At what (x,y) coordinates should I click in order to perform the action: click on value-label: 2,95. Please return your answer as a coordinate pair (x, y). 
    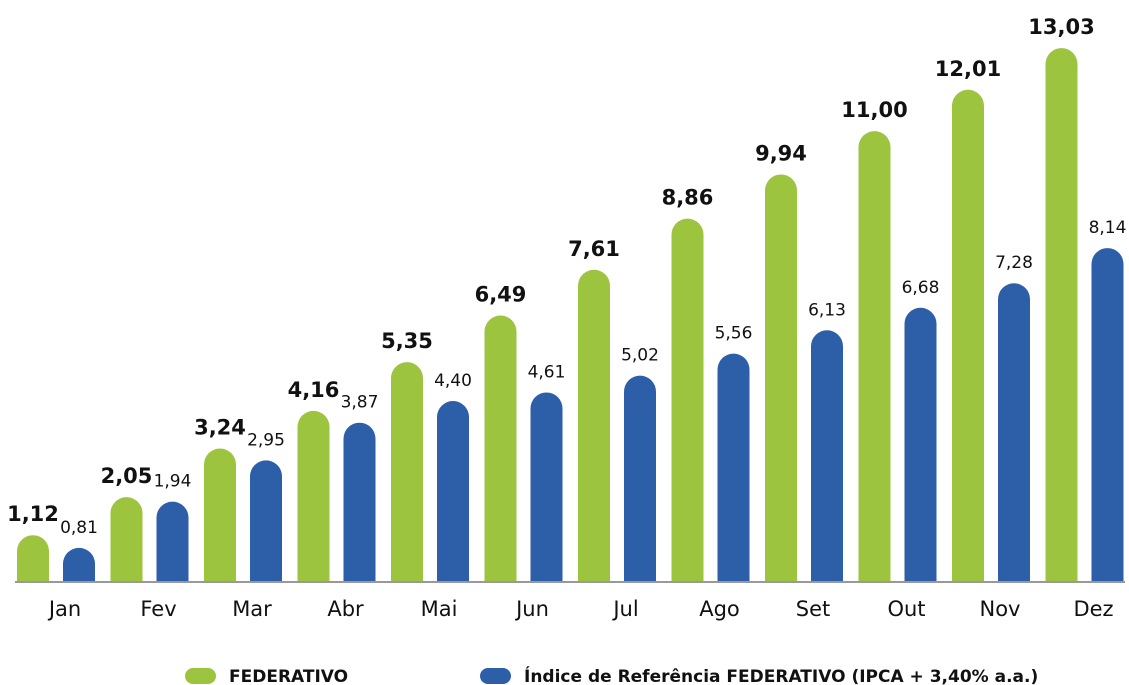
    Looking at the image, I should click on (266, 440).